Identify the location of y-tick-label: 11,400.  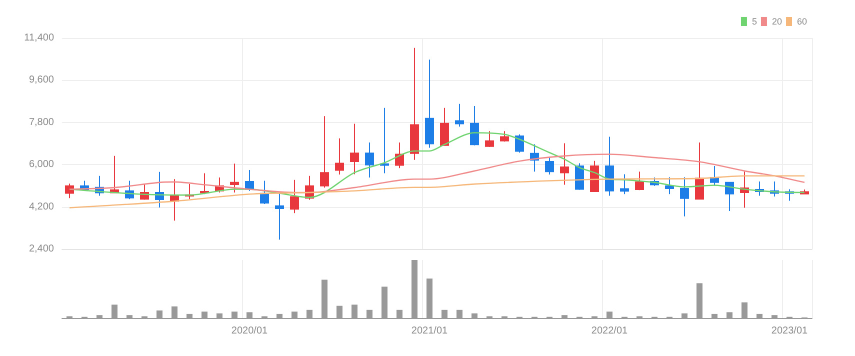
(39, 38).